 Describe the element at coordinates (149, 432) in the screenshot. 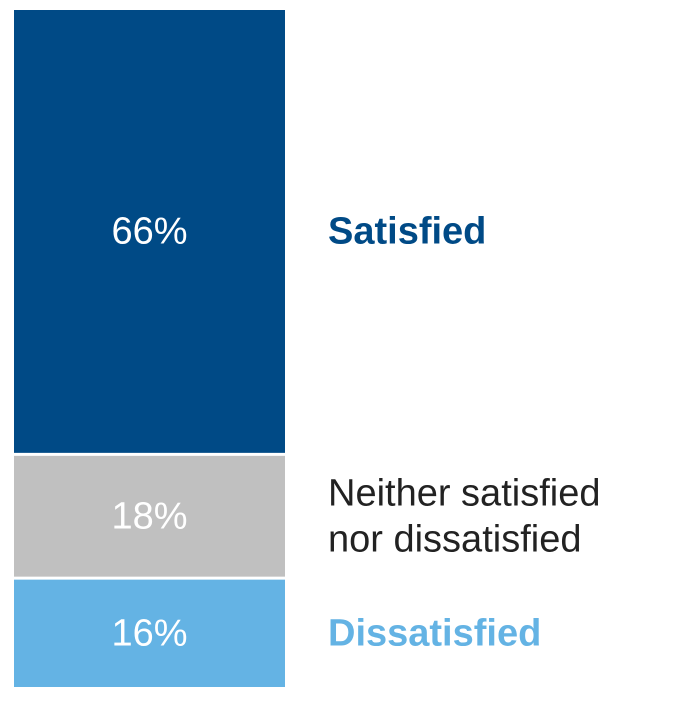

I see `value-labels: 66% 18% 16%` at that location.